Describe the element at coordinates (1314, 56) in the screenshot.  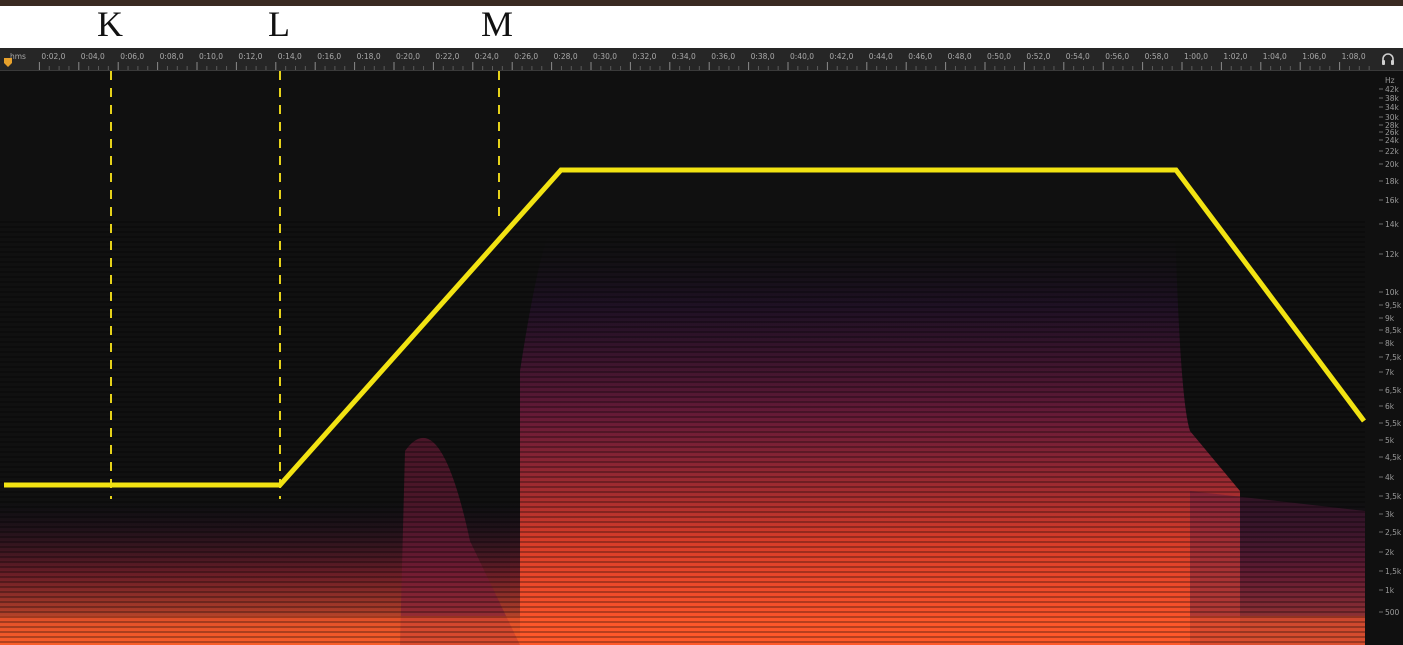
I see `ruler-tick-label: 1:06,0` at that location.